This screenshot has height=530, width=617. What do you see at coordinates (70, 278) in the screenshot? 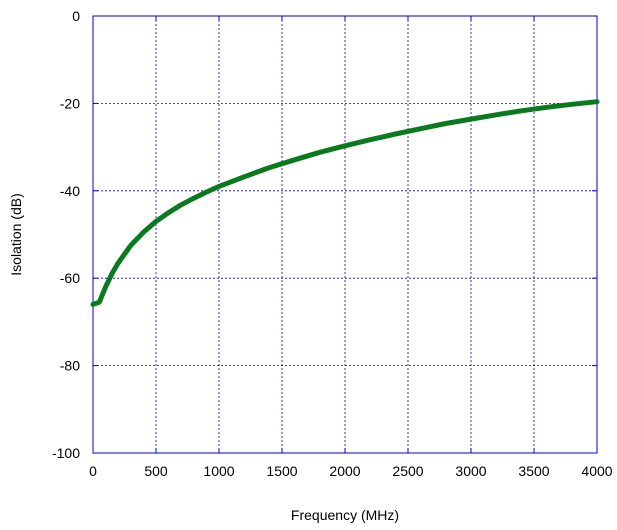
I see `y-tick-label: -60` at bounding box center [70, 278].